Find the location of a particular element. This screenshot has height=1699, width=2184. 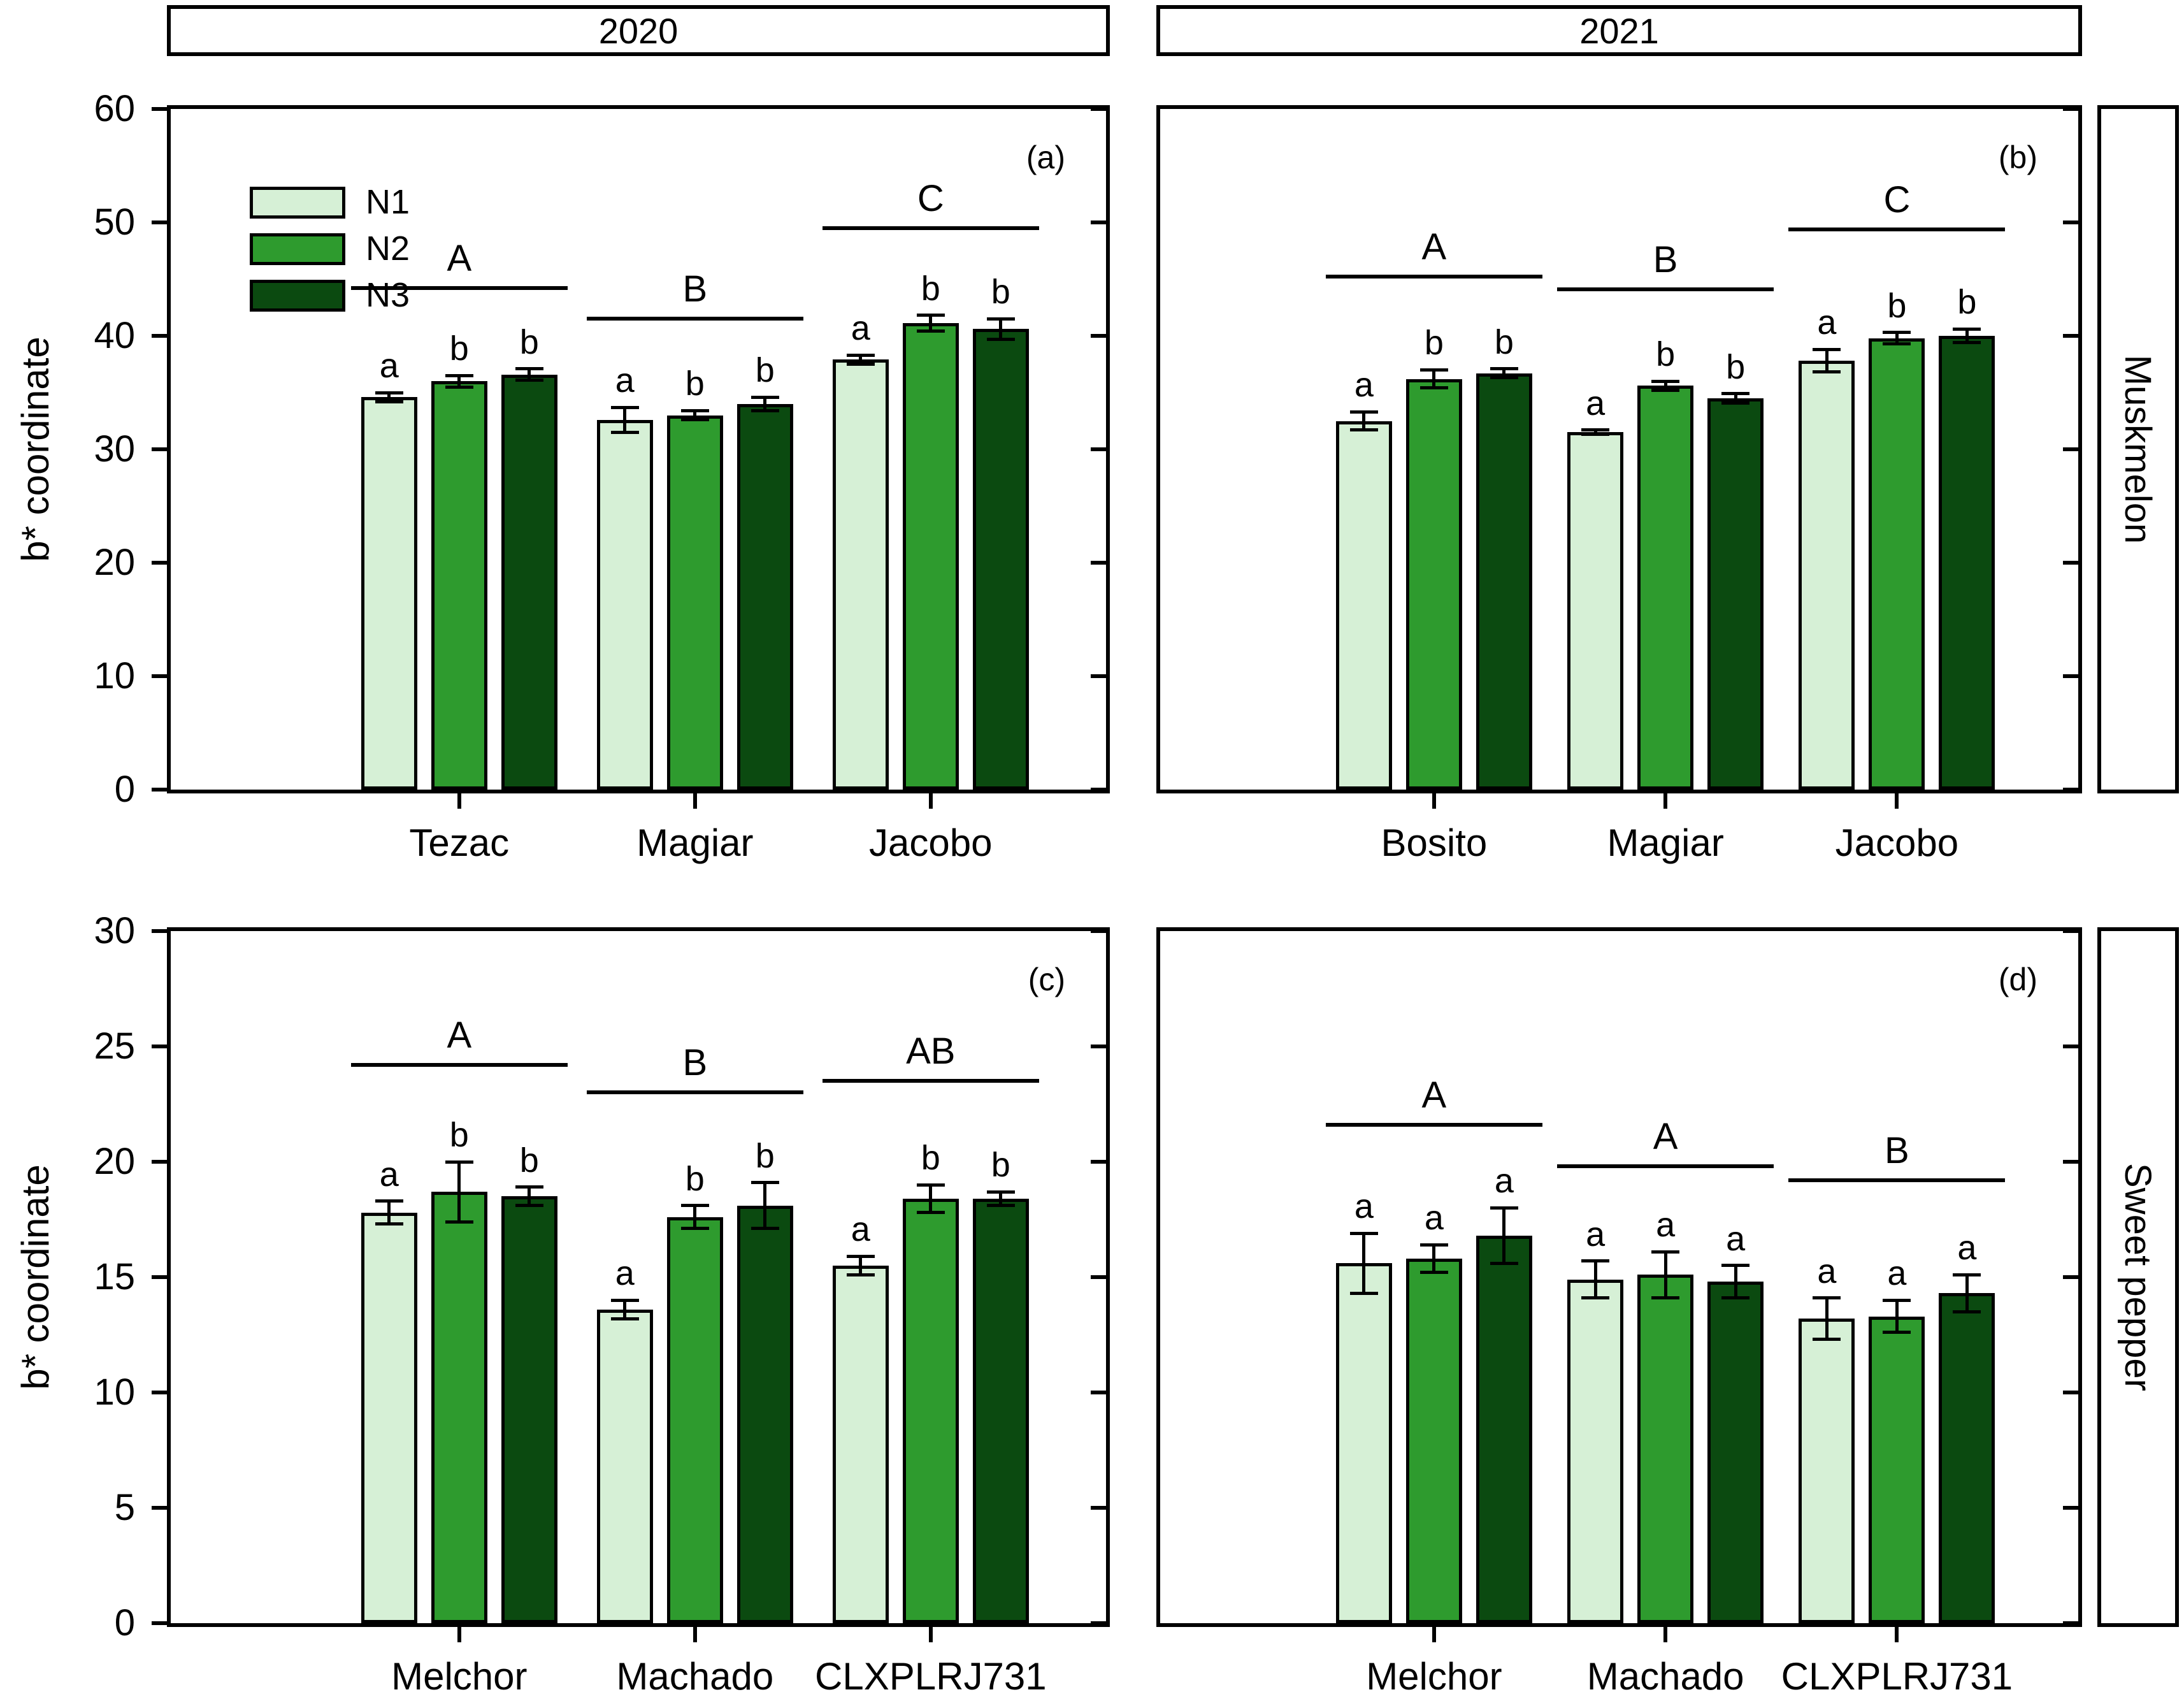

panel-label: (c) is located at coordinates (1046, 979).